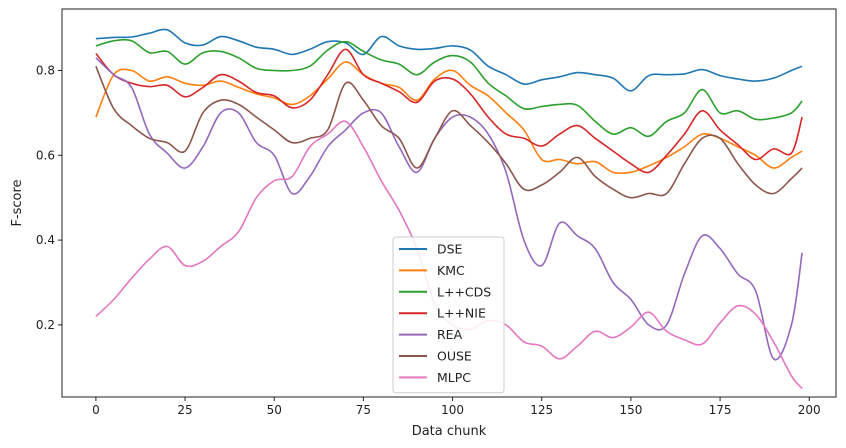  Describe the element at coordinates (17, 202) in the screenshot. I see `y-axis-label: F-score` at that location.